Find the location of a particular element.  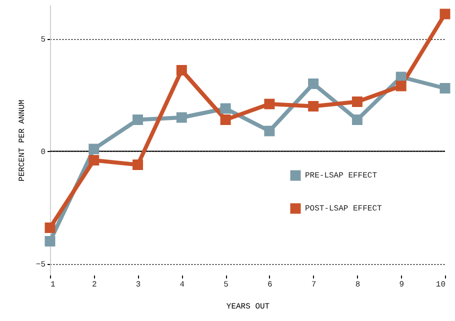

y-tick-label: 0 is located at coordinates (43, 152).